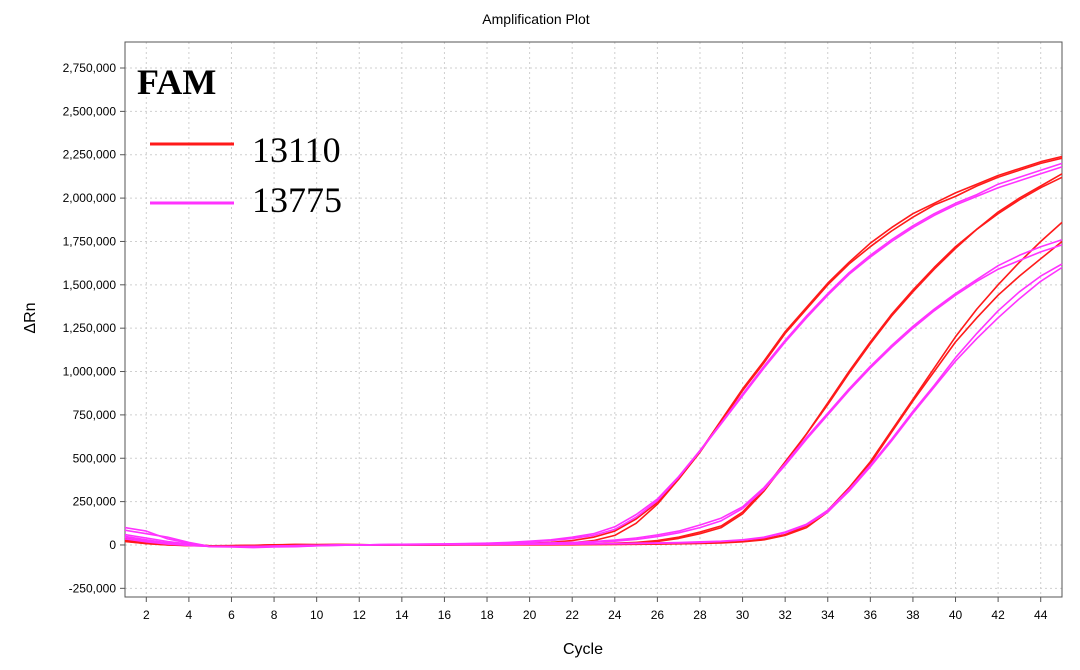  What do you see at coordinates (90, 111) in the screenshot?
I see `y-tick-label: 2,500,000` at bounding box center [90, 111].